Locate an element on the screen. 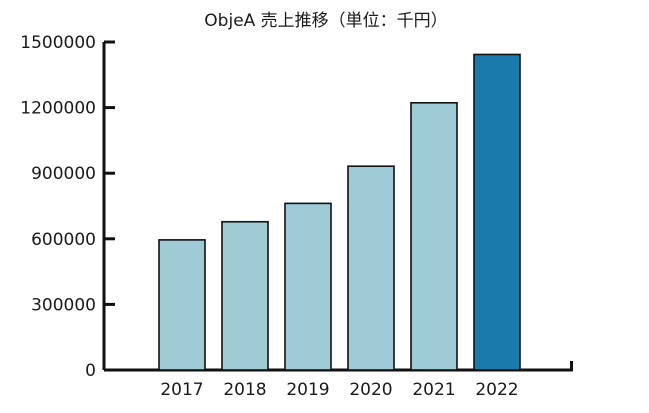 This screenshot has height=413, width=649. y-tick-label: 1500000 is located at coordinates (58, 43).